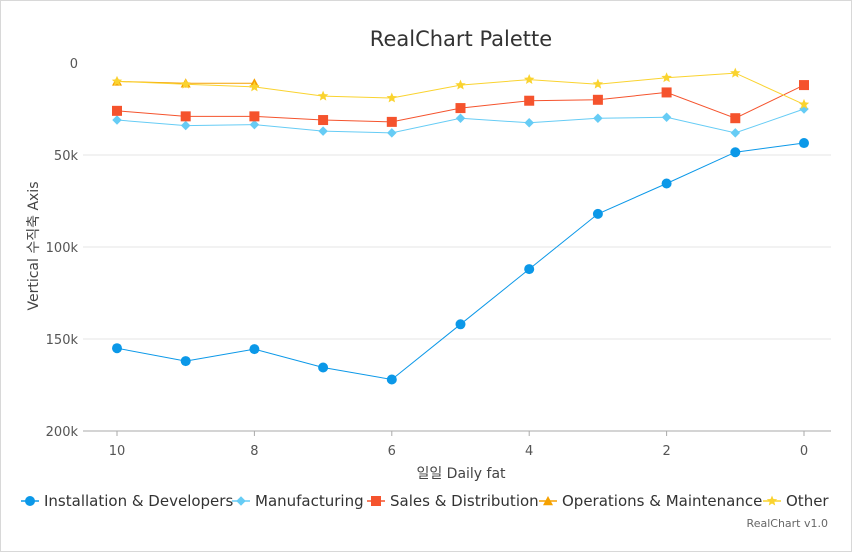  I want to click on chart-credit: RealChart v1.0, so click(787, 523).